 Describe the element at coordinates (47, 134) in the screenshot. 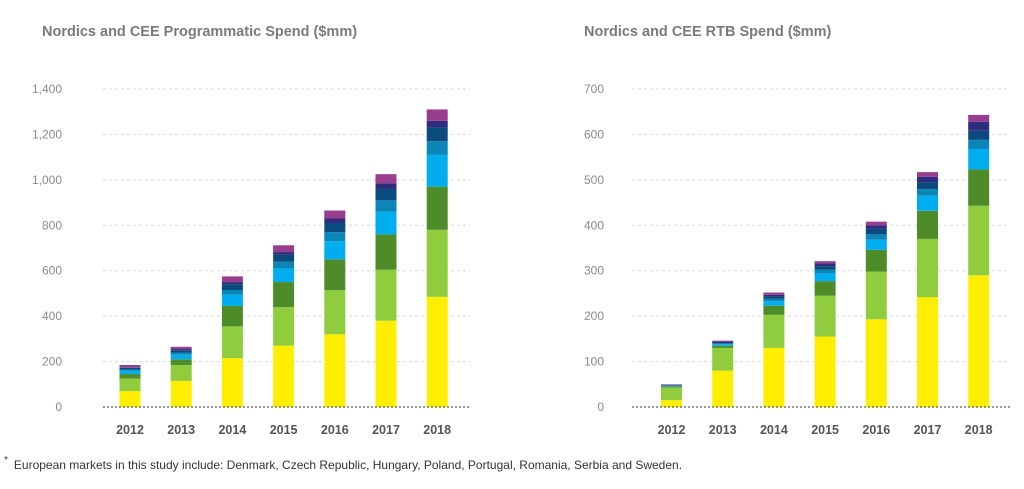

I see `y-tick-label: 1,200` at that location.